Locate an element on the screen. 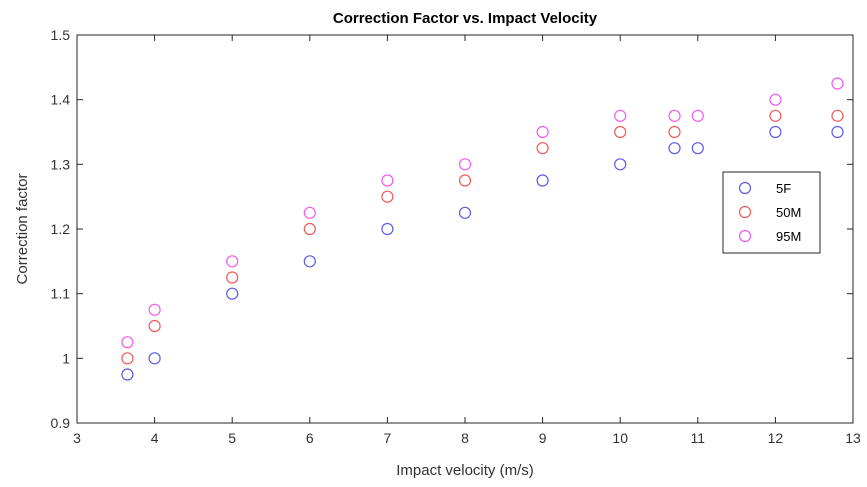 The height and width of the screenshot is (487, 867). x-tick-label: 3 is located at coordinates (77, 438).